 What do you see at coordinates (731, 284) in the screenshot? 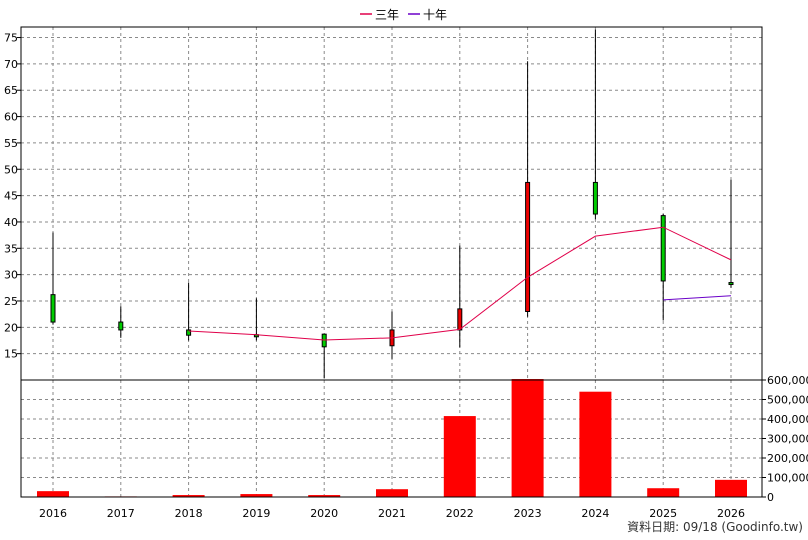
I see `candle-body-2026` at bounding box center [731, 284].